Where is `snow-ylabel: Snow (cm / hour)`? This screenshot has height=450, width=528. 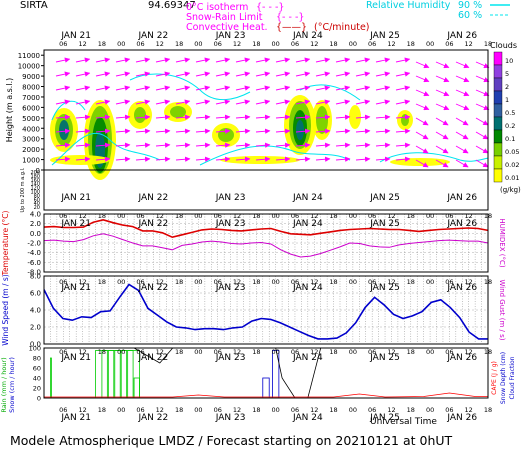 snow-ylabel: Snow (cm / hour) is located at coordinates (12, 385).